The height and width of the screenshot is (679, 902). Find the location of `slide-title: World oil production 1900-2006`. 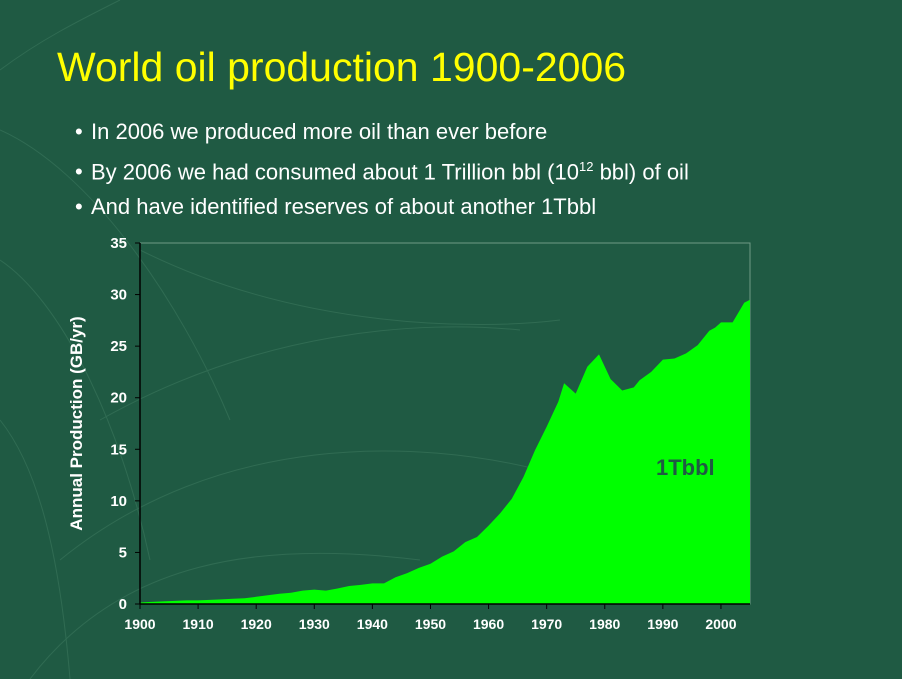

slide-title: World oil production 1900-2006 is located at coordinates (342, 67).